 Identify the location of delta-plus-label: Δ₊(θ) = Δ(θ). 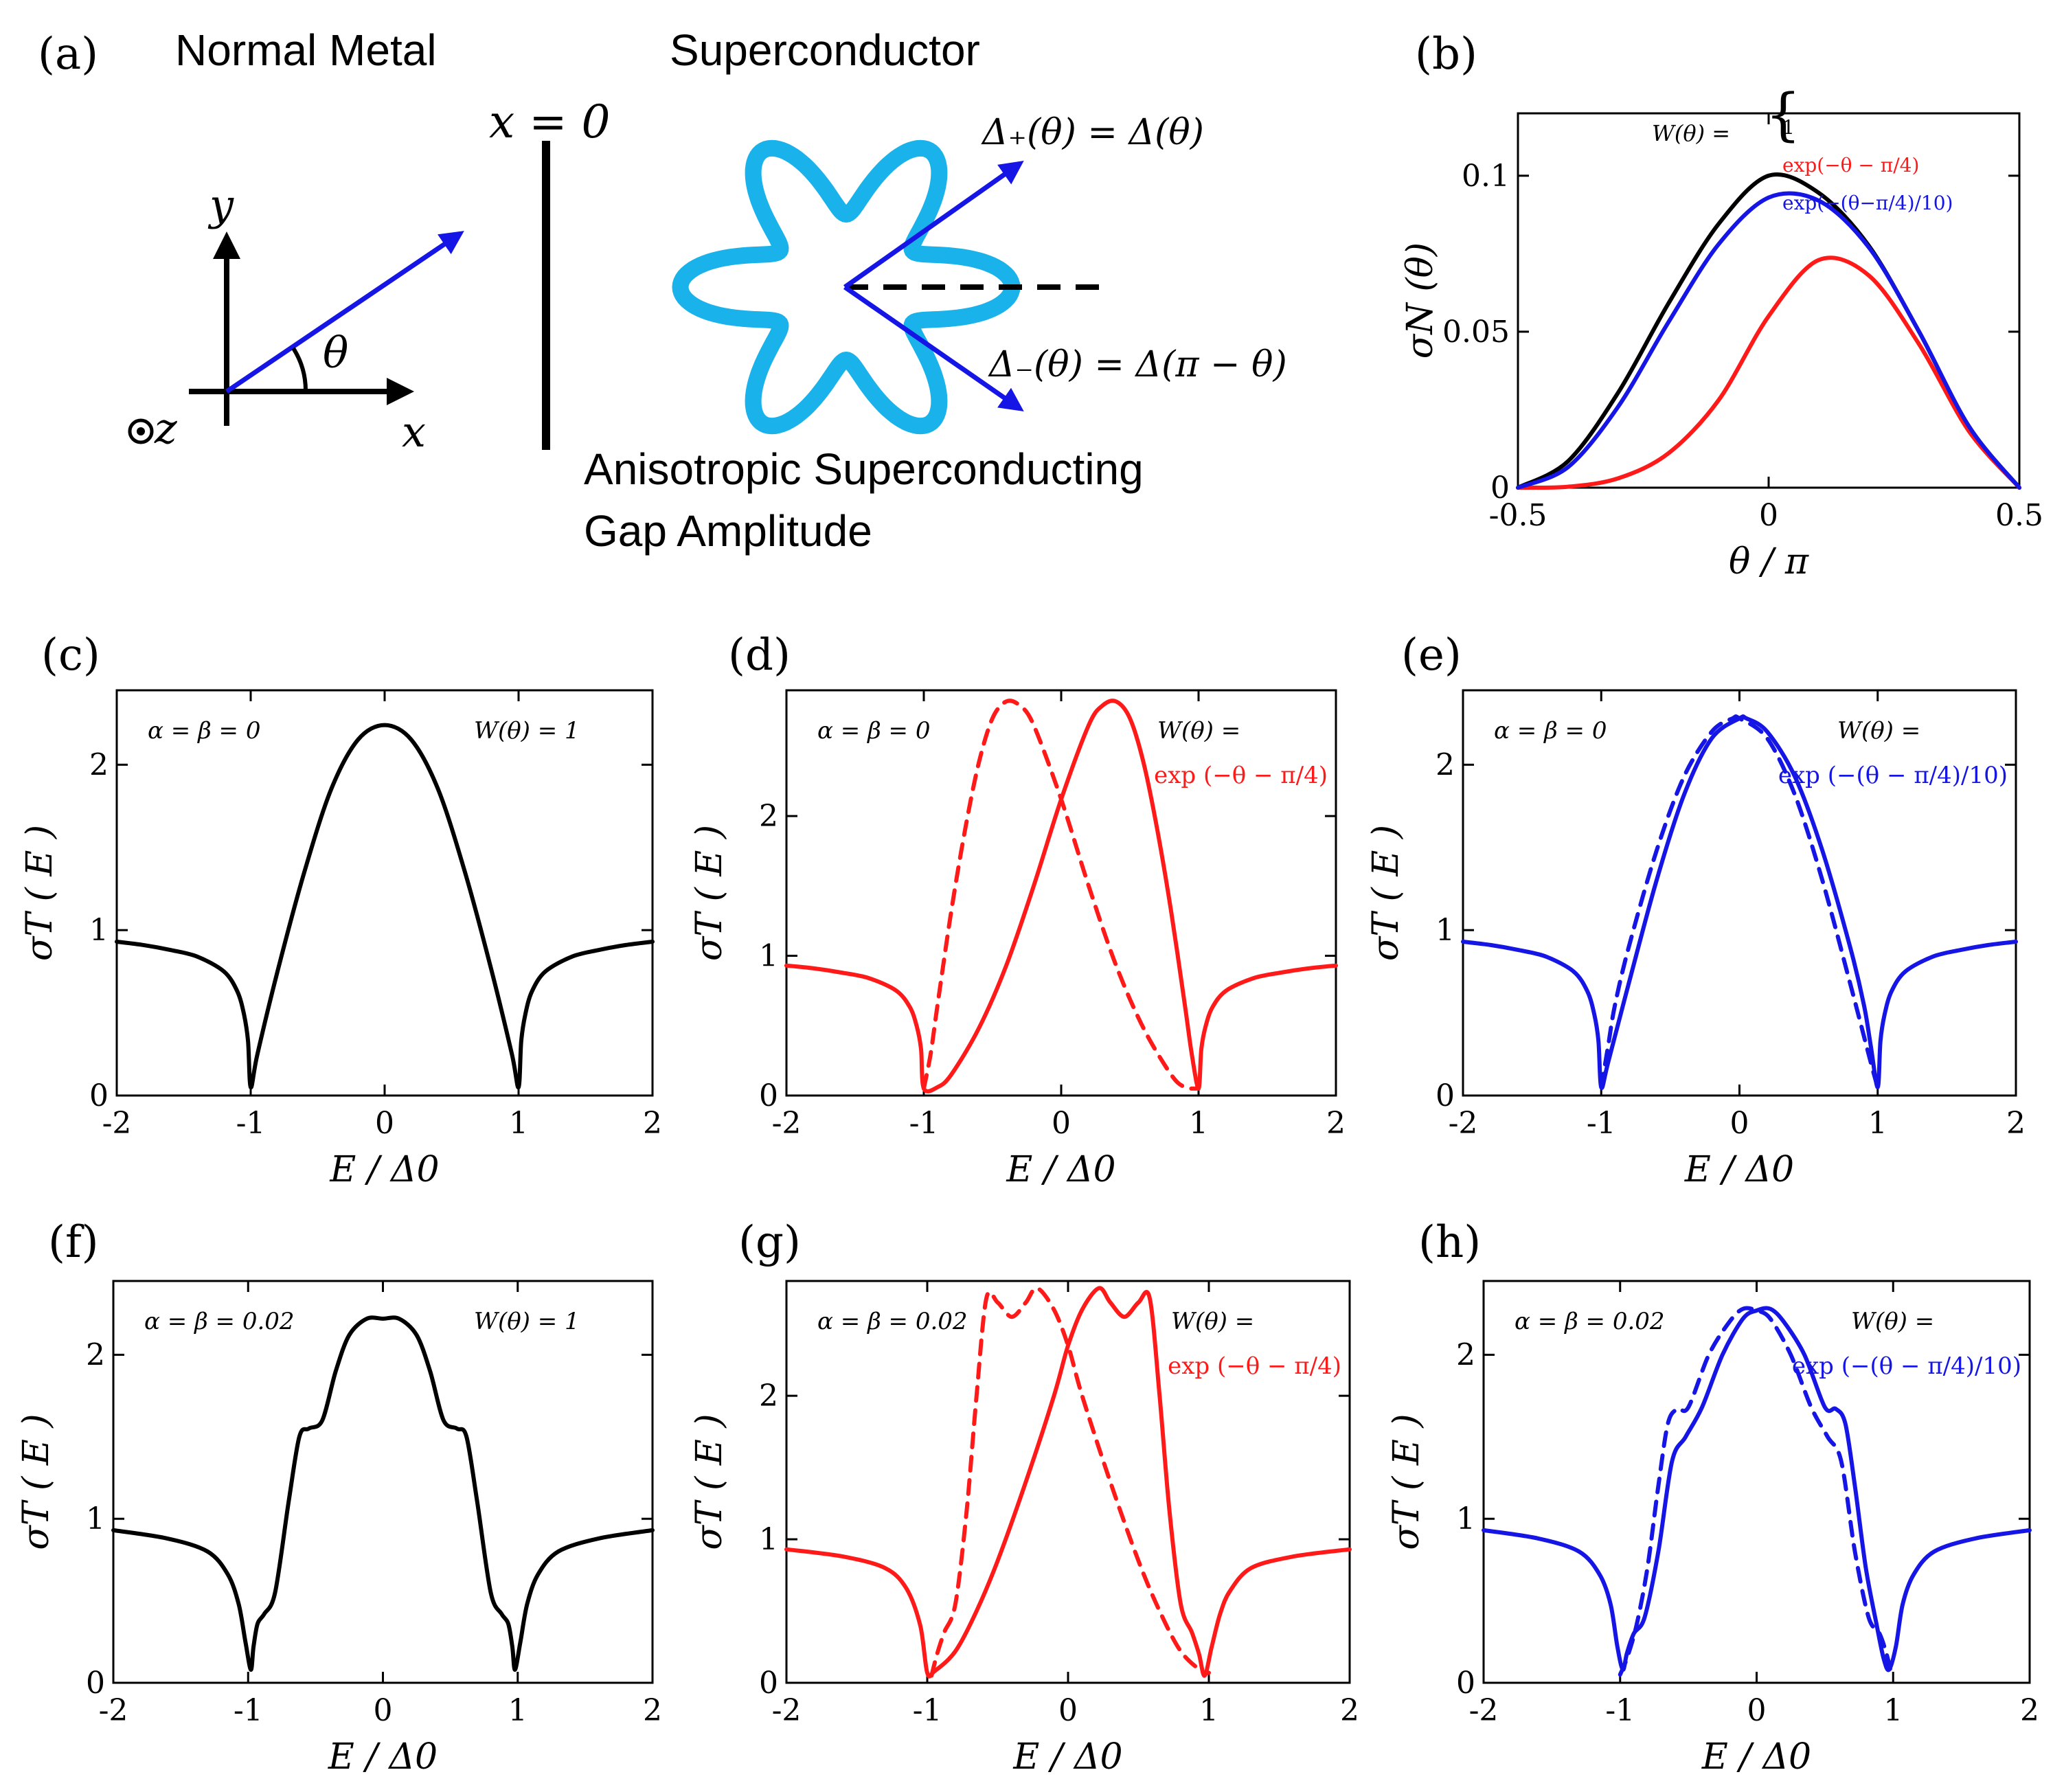
(1092, 132).